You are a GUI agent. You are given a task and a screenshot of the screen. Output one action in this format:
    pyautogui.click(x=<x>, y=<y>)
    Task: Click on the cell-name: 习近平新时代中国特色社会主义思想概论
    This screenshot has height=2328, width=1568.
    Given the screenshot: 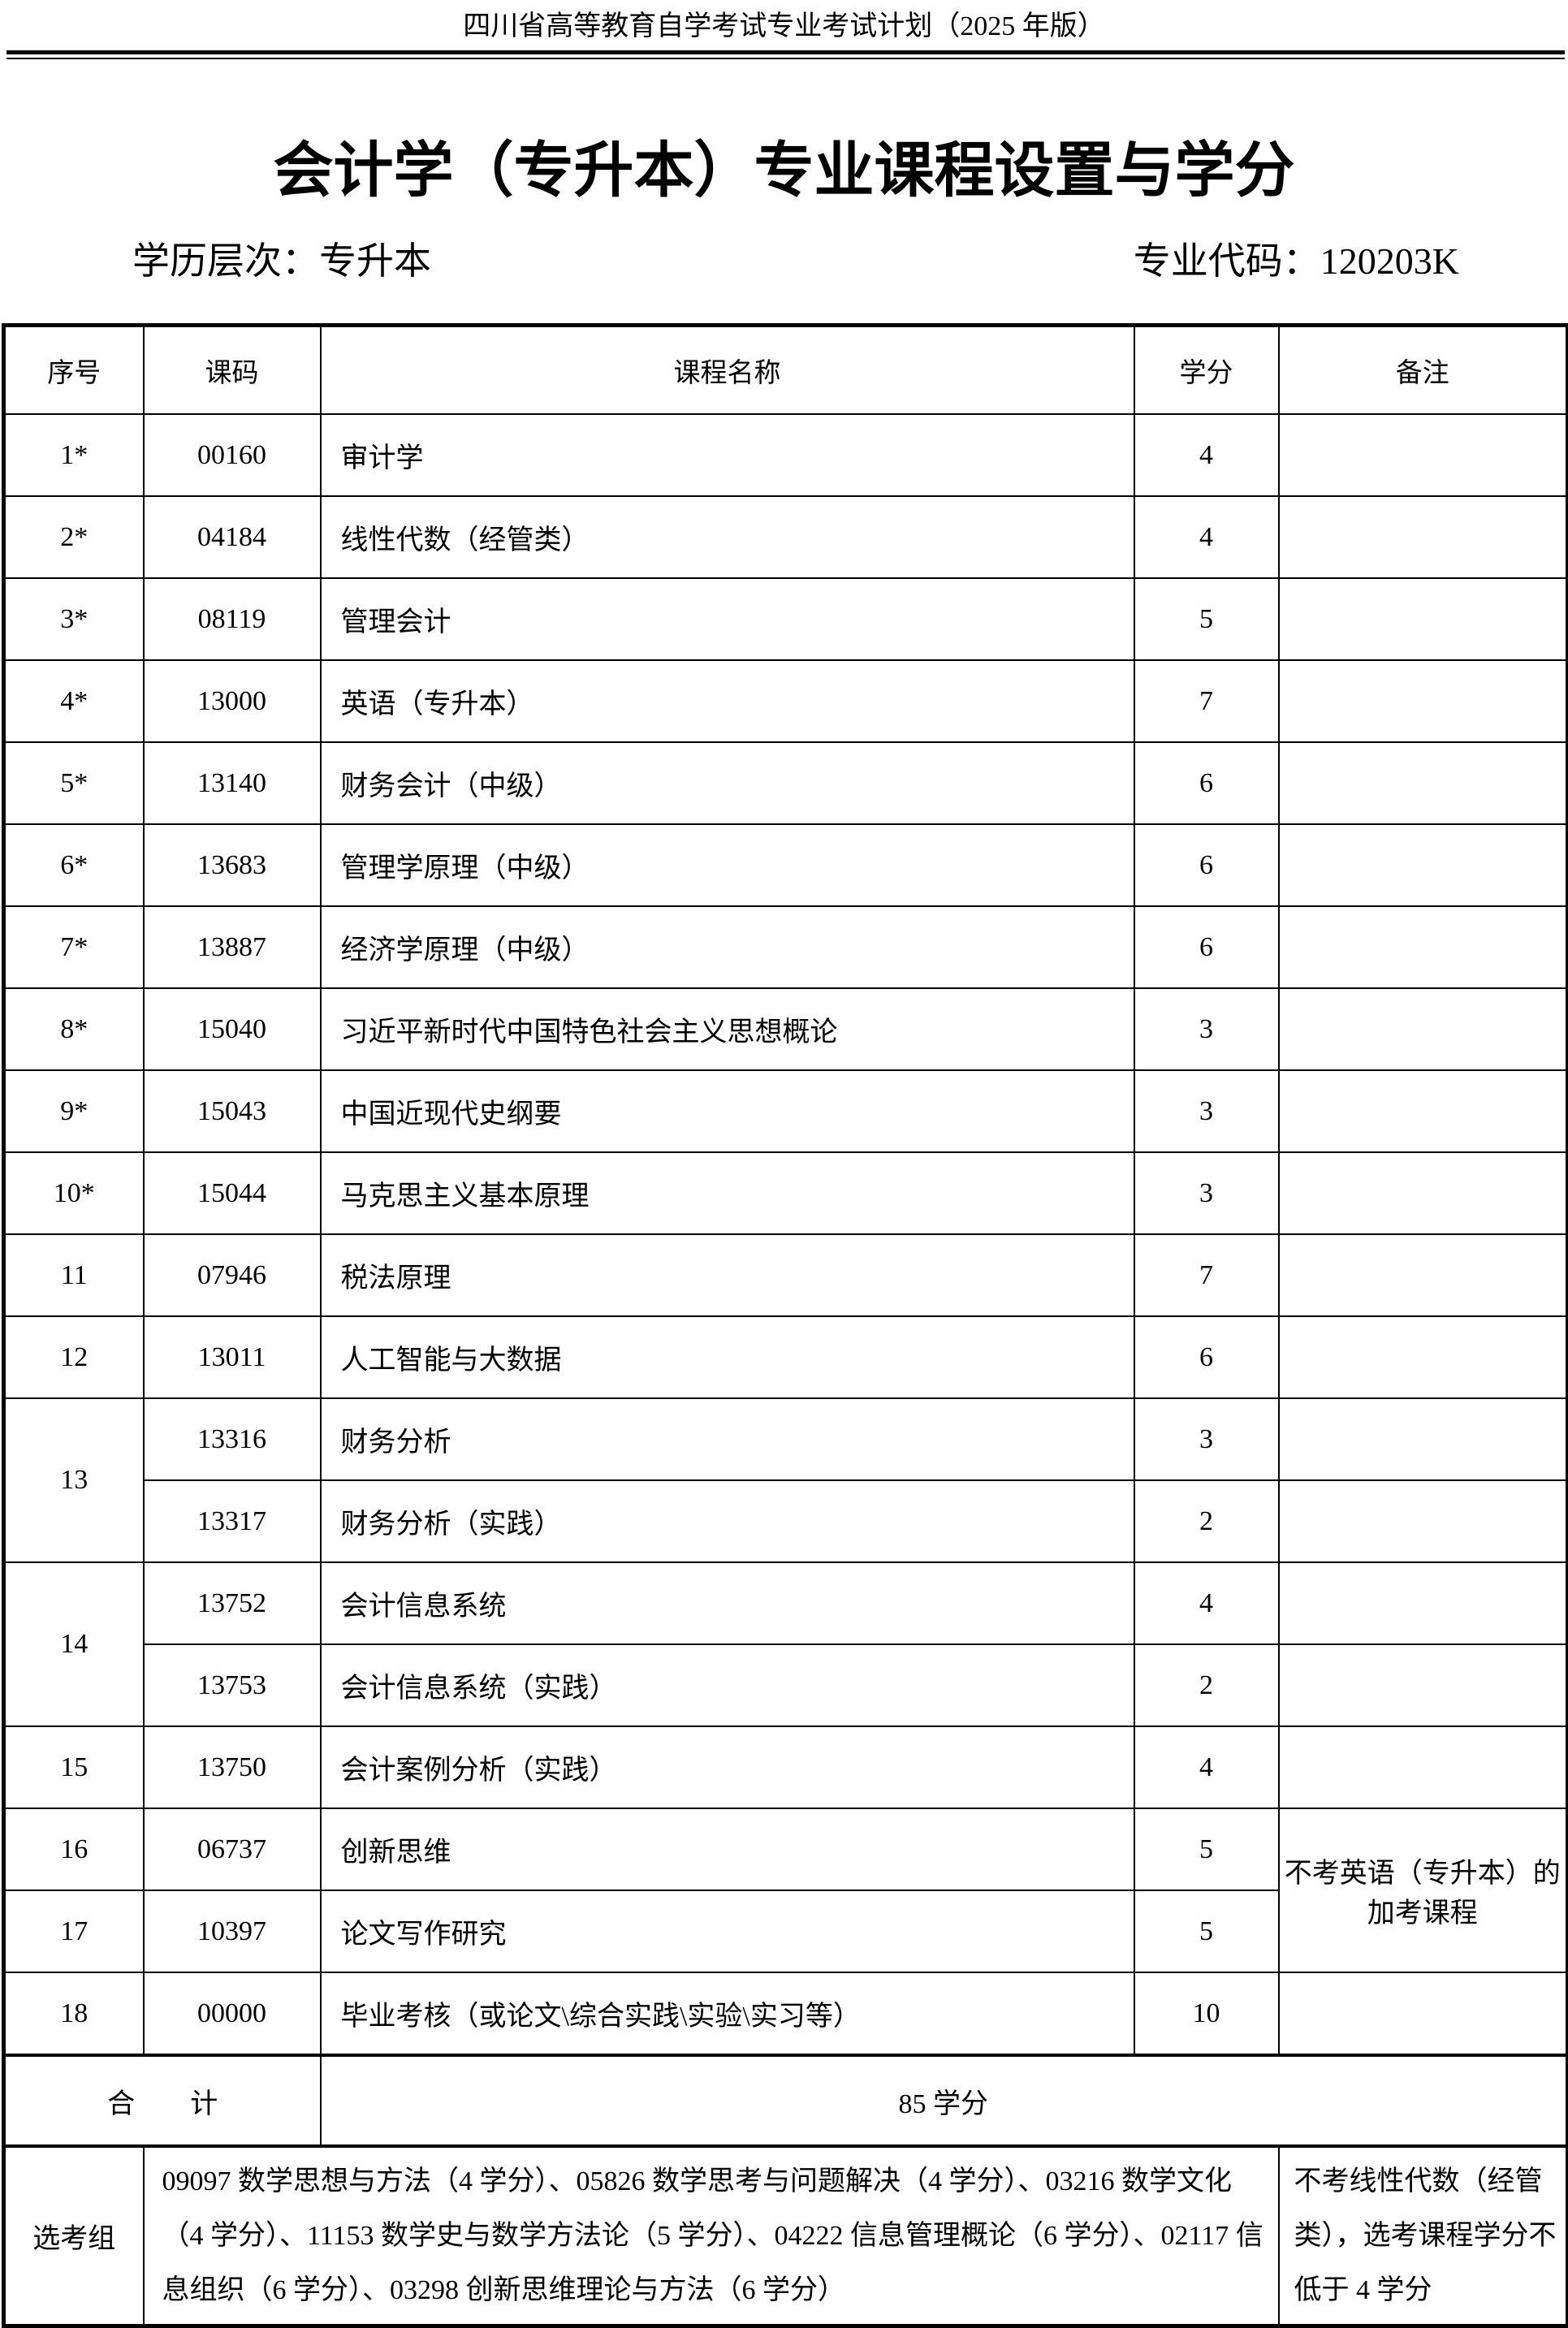 What is the action you would take?
    pyautogui.click(x=727, y=1029)
    